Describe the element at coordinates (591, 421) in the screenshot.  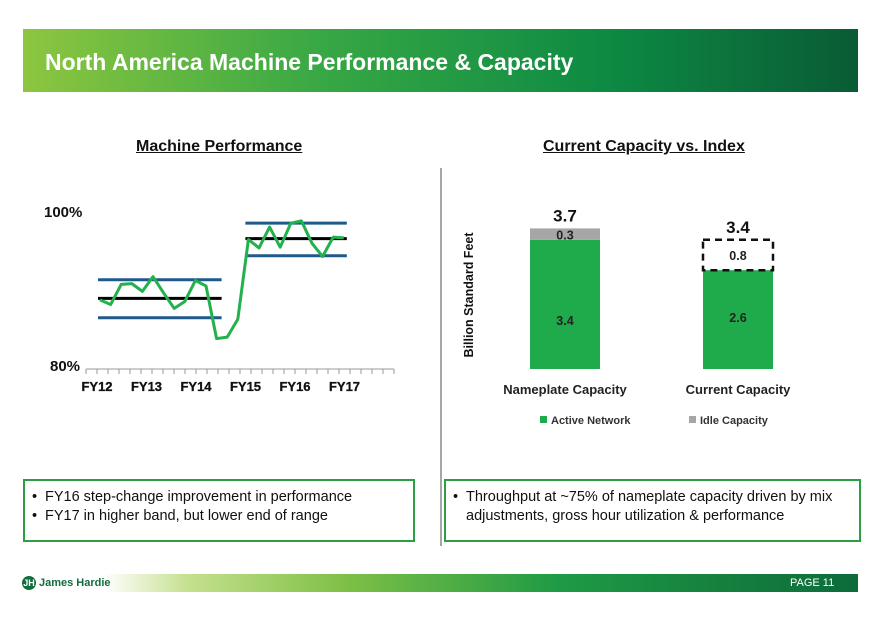
I see `legend-label: Active Network` at that location.